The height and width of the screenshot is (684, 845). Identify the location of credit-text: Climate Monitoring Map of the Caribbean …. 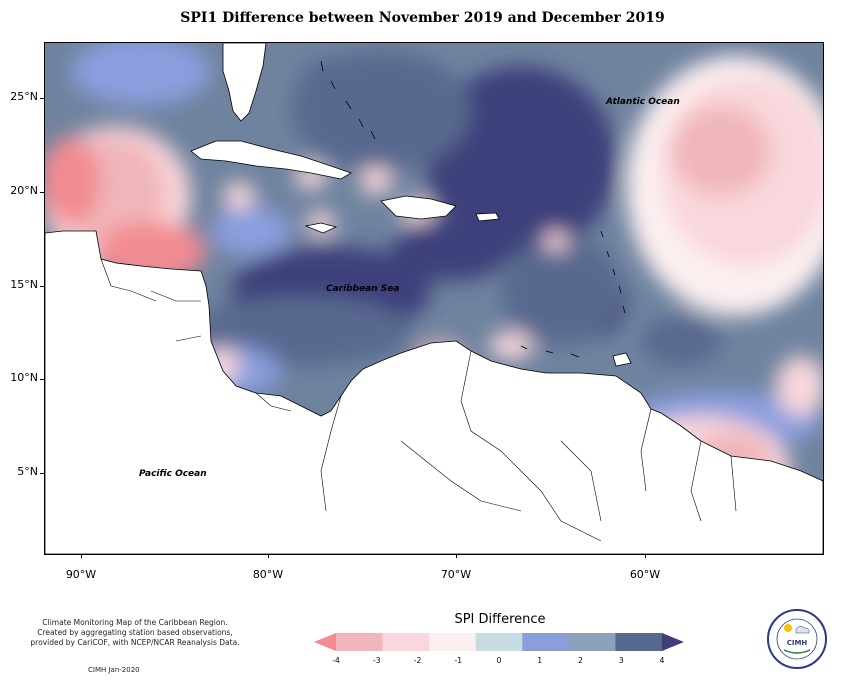
(135, 633).